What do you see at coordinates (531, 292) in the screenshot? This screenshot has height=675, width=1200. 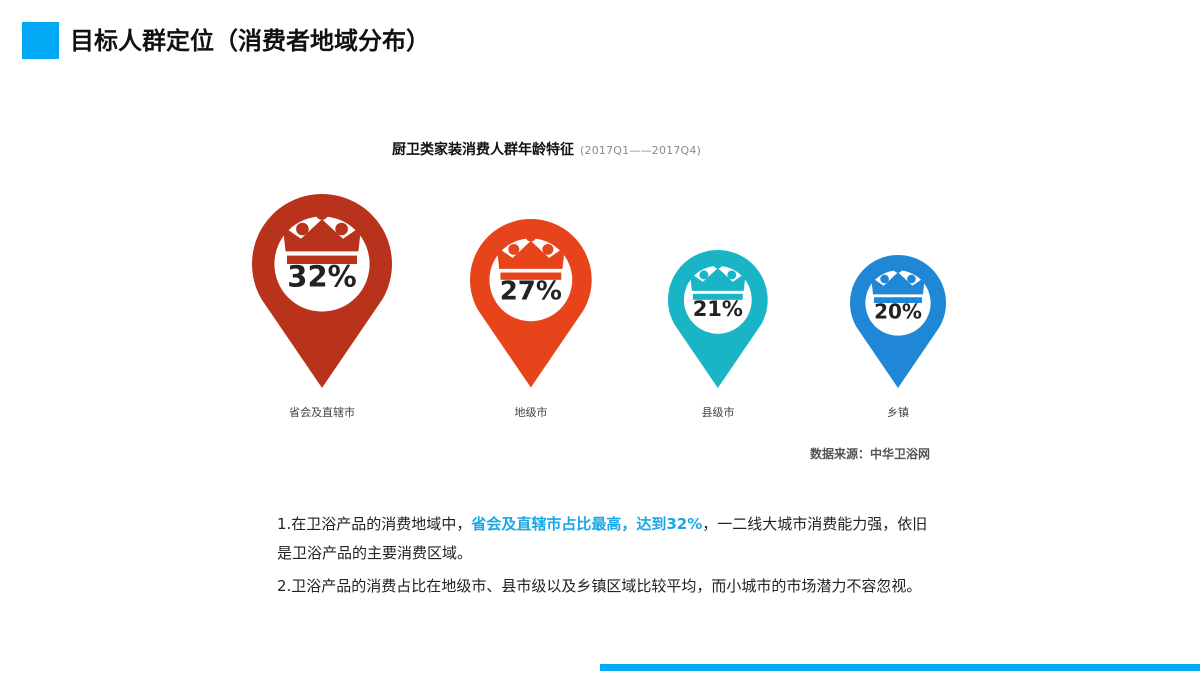 I see `pin-value-label: 27%` at bounding box center [531, 292].